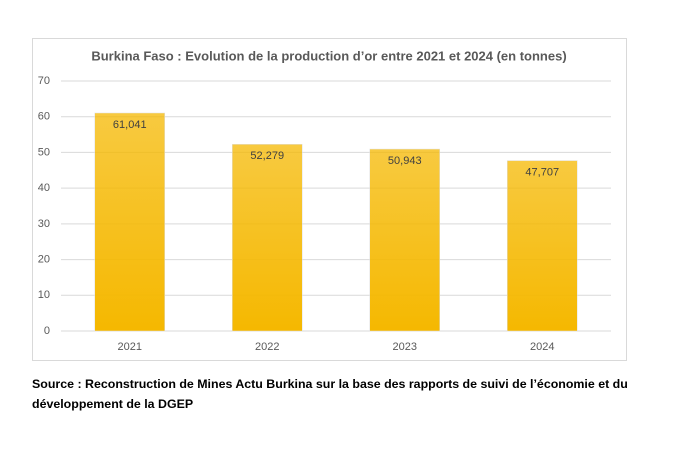 The image size is (681, 455). I want to click on y-tick-label: 10, so click(44, 295).